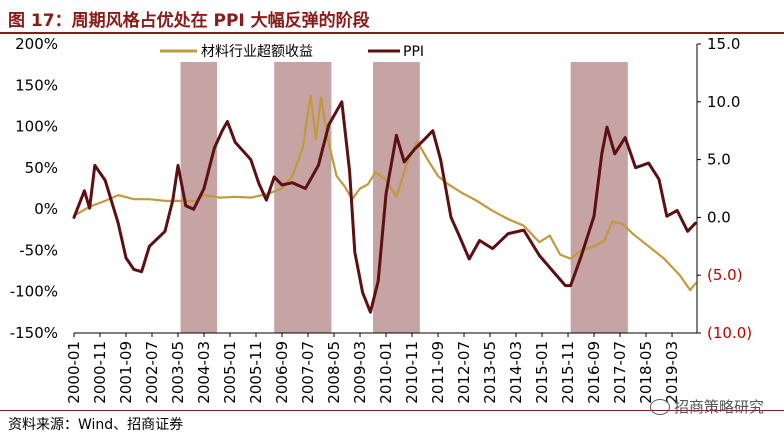 Image resolution: width=784 pixels, height=440 pixels. What do you see at coordinates (659, 406) in the screenshot?
I see `wechat-icon` at bounding box center [659, 406].